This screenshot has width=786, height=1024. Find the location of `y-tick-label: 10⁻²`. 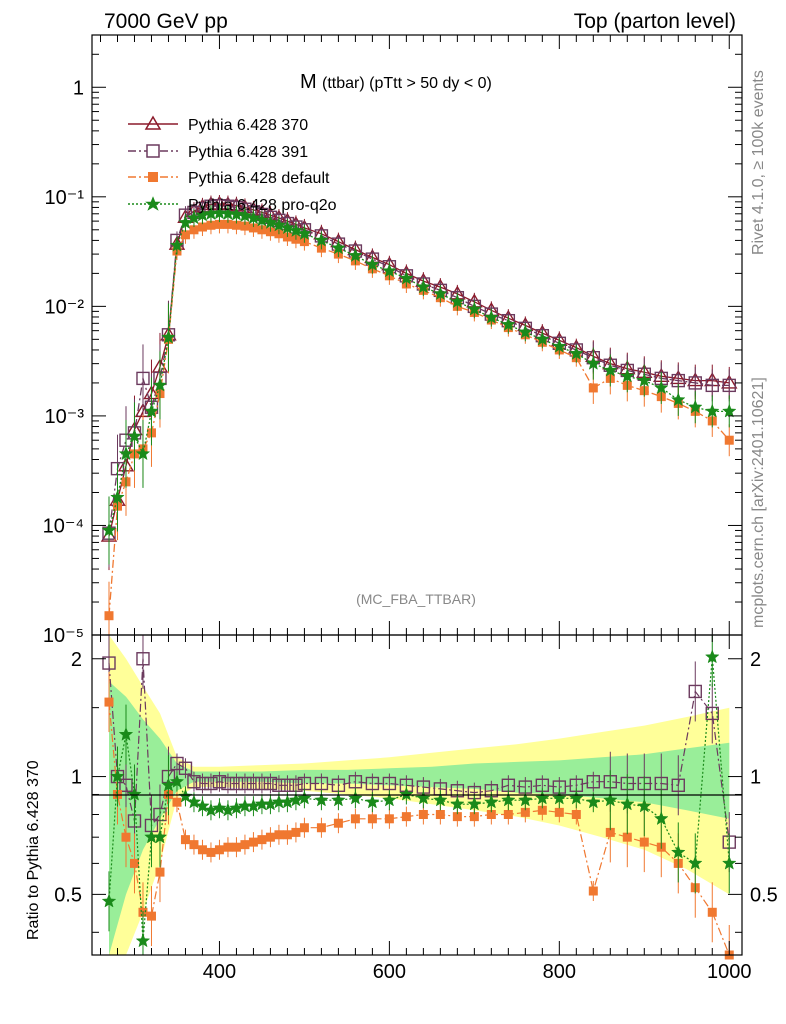

y-tick-label: 10⁻² is located at coordinates (65, 307).